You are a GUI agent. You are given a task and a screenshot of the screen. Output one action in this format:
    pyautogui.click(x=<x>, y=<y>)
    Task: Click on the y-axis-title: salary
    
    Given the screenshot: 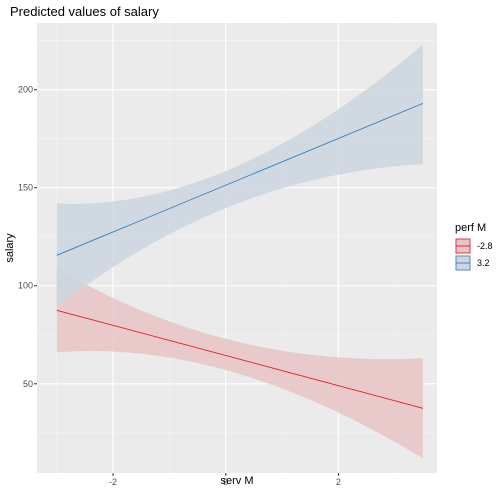 What is the action you would take?
    pyautogui.click(x=10, y=248)
    